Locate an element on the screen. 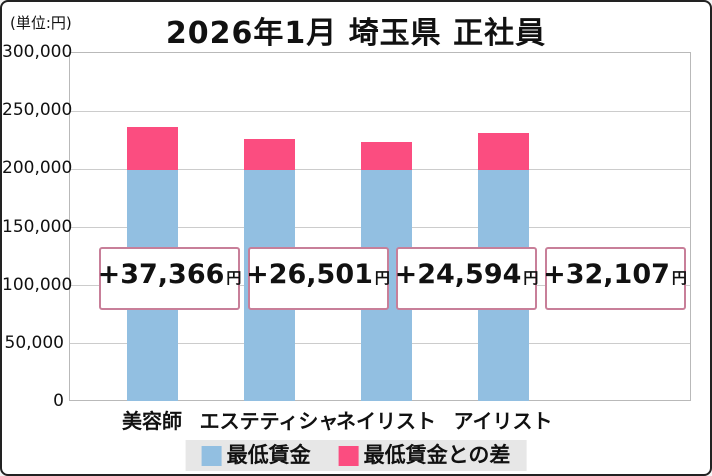 This screenshot has height=476, width=712. legend: 最低賃金 最低賃金との差 is located at coordinates (356, 455).